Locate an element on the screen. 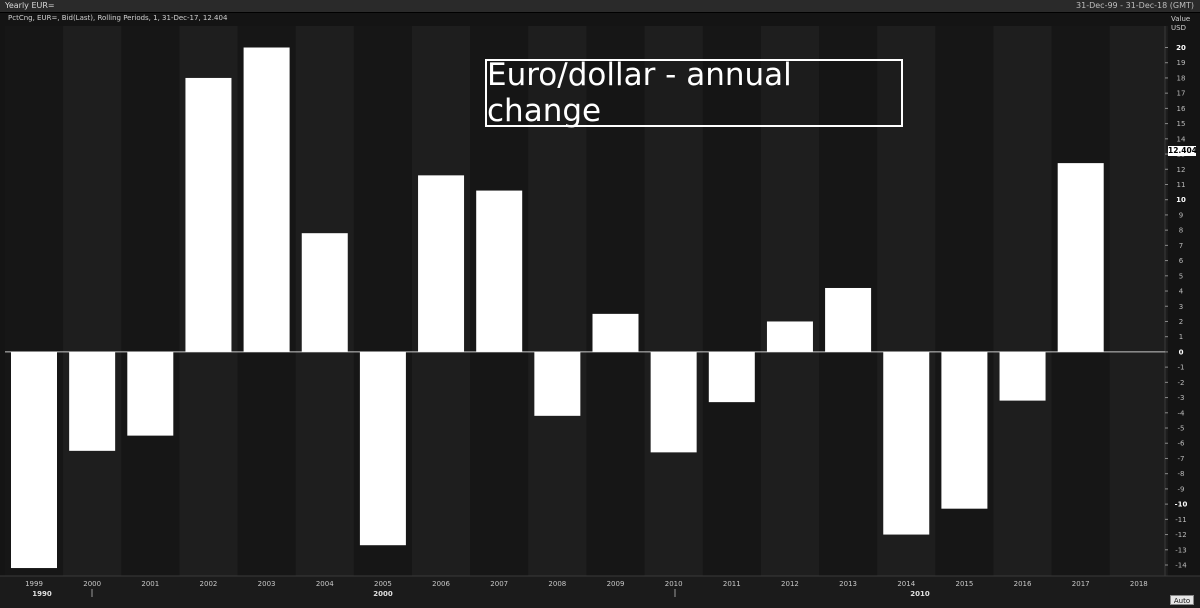 The width and height of the screenshot is (1200, 608). y-tick-label: 8 is located at coordinates (1181, 231).